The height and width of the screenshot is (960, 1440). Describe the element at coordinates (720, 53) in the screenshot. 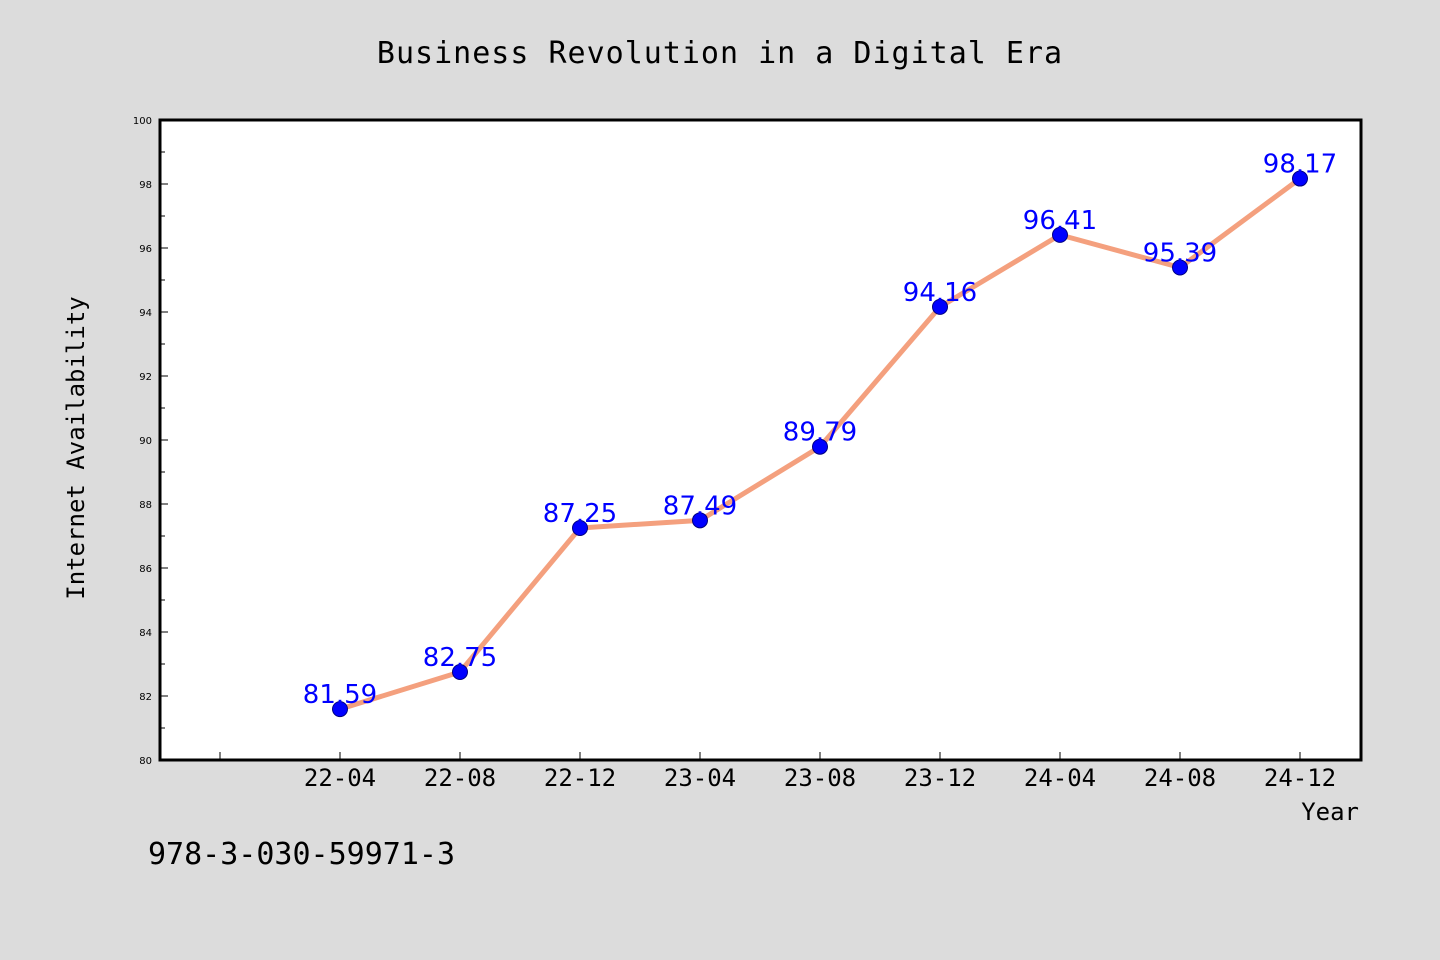

I see `chart-title: Business Revolution in a Digital Era` at that location.